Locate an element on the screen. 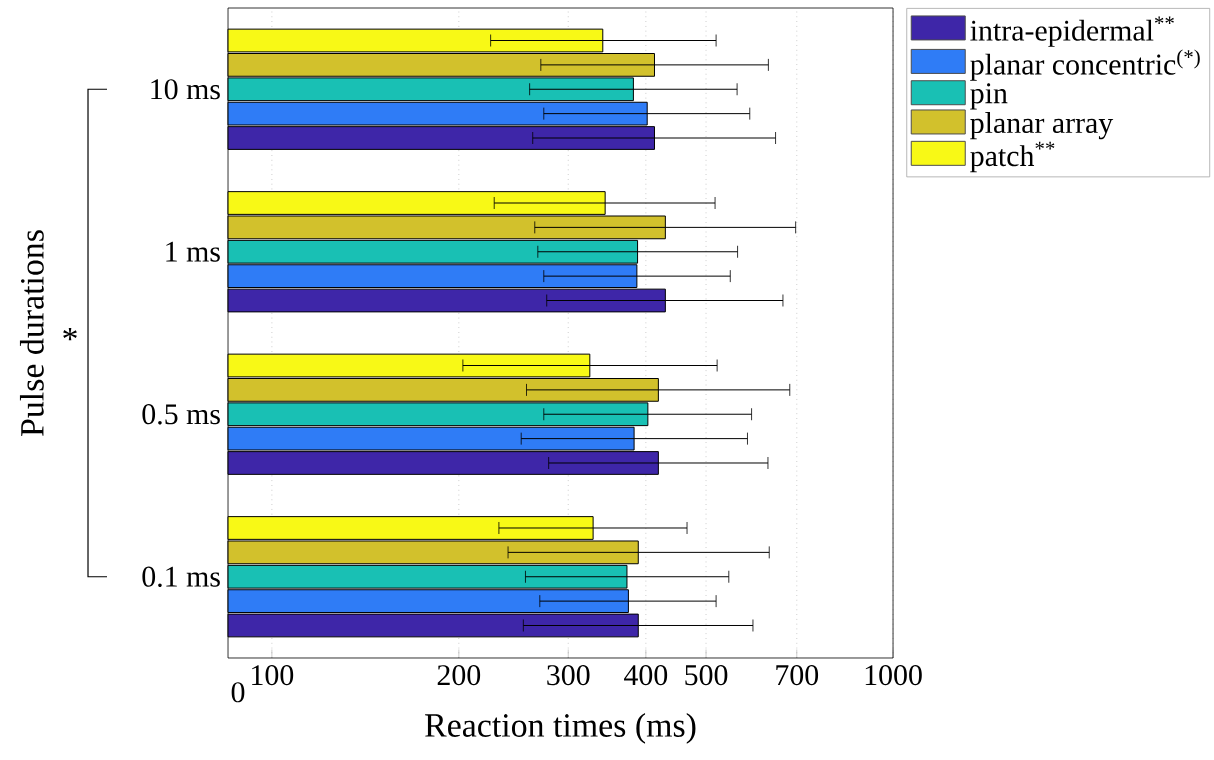 This screenshot has height=760, width=1214. x-tick-label: 500 is located at coordinates (706, 675).